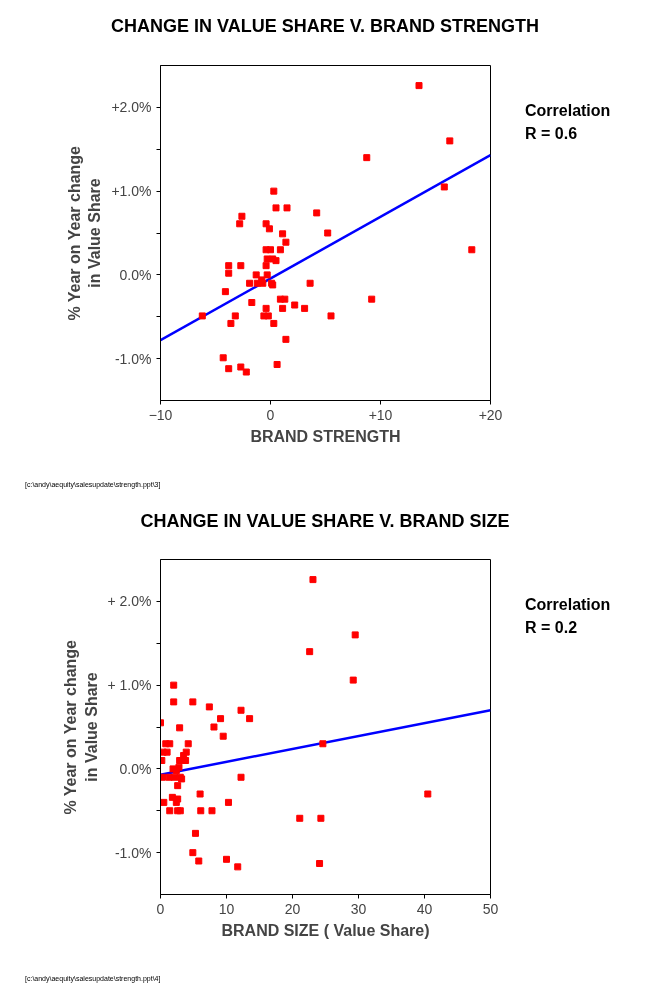 This screenshot has width=664, height=1003. I want to click on x-tick-label: +10, so click(380, 414).